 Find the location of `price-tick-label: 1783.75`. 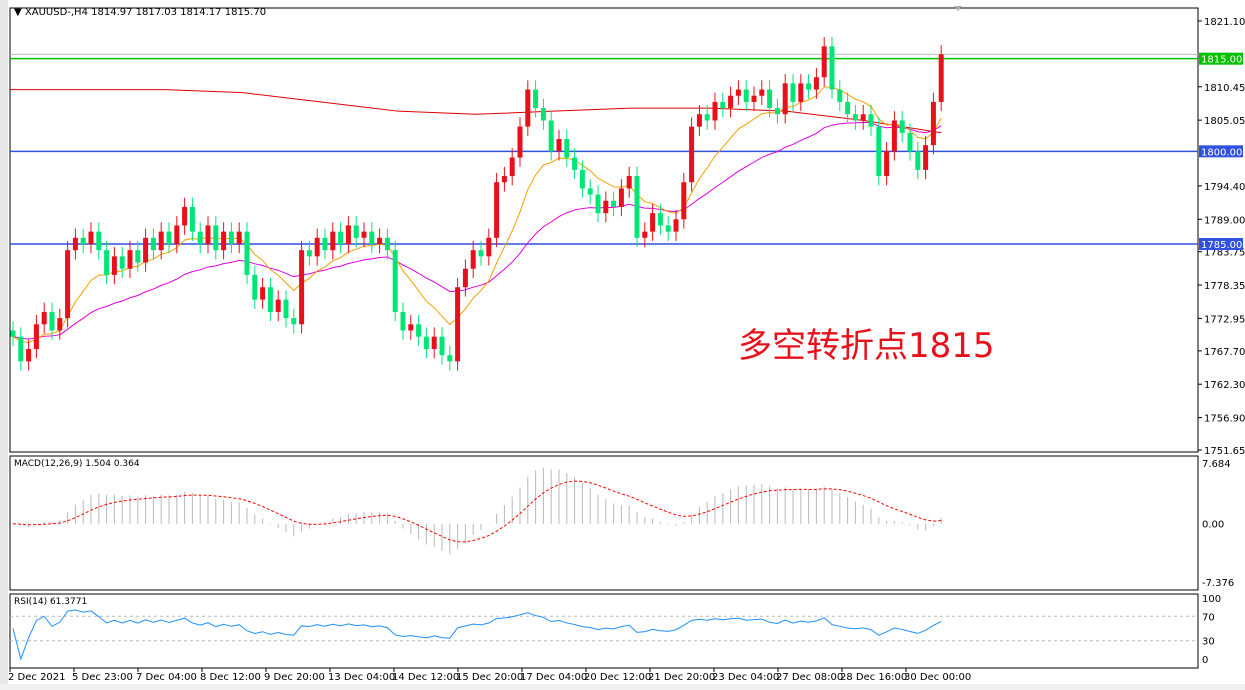

price-tick-label: 1783.75 is located at coordinates (1224, 253).